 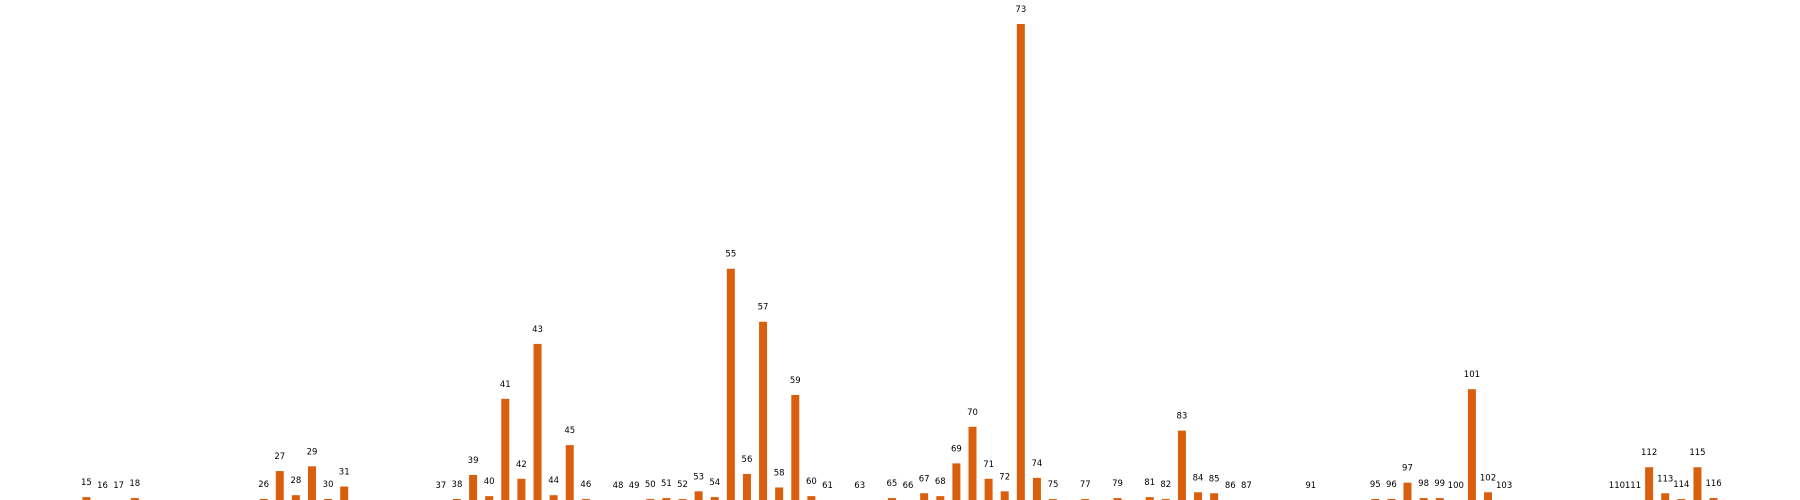 I want to click on bar-label-114: 114, so click(x=1681, y=485).